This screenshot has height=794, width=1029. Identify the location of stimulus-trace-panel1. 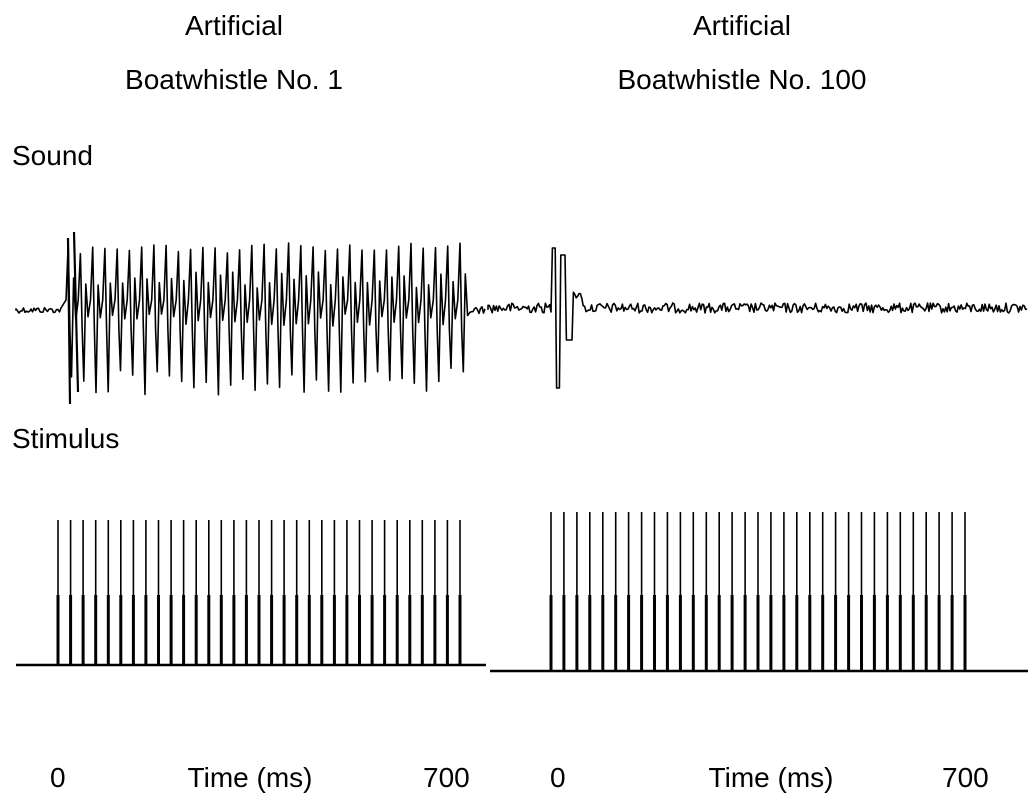
(251, 593).